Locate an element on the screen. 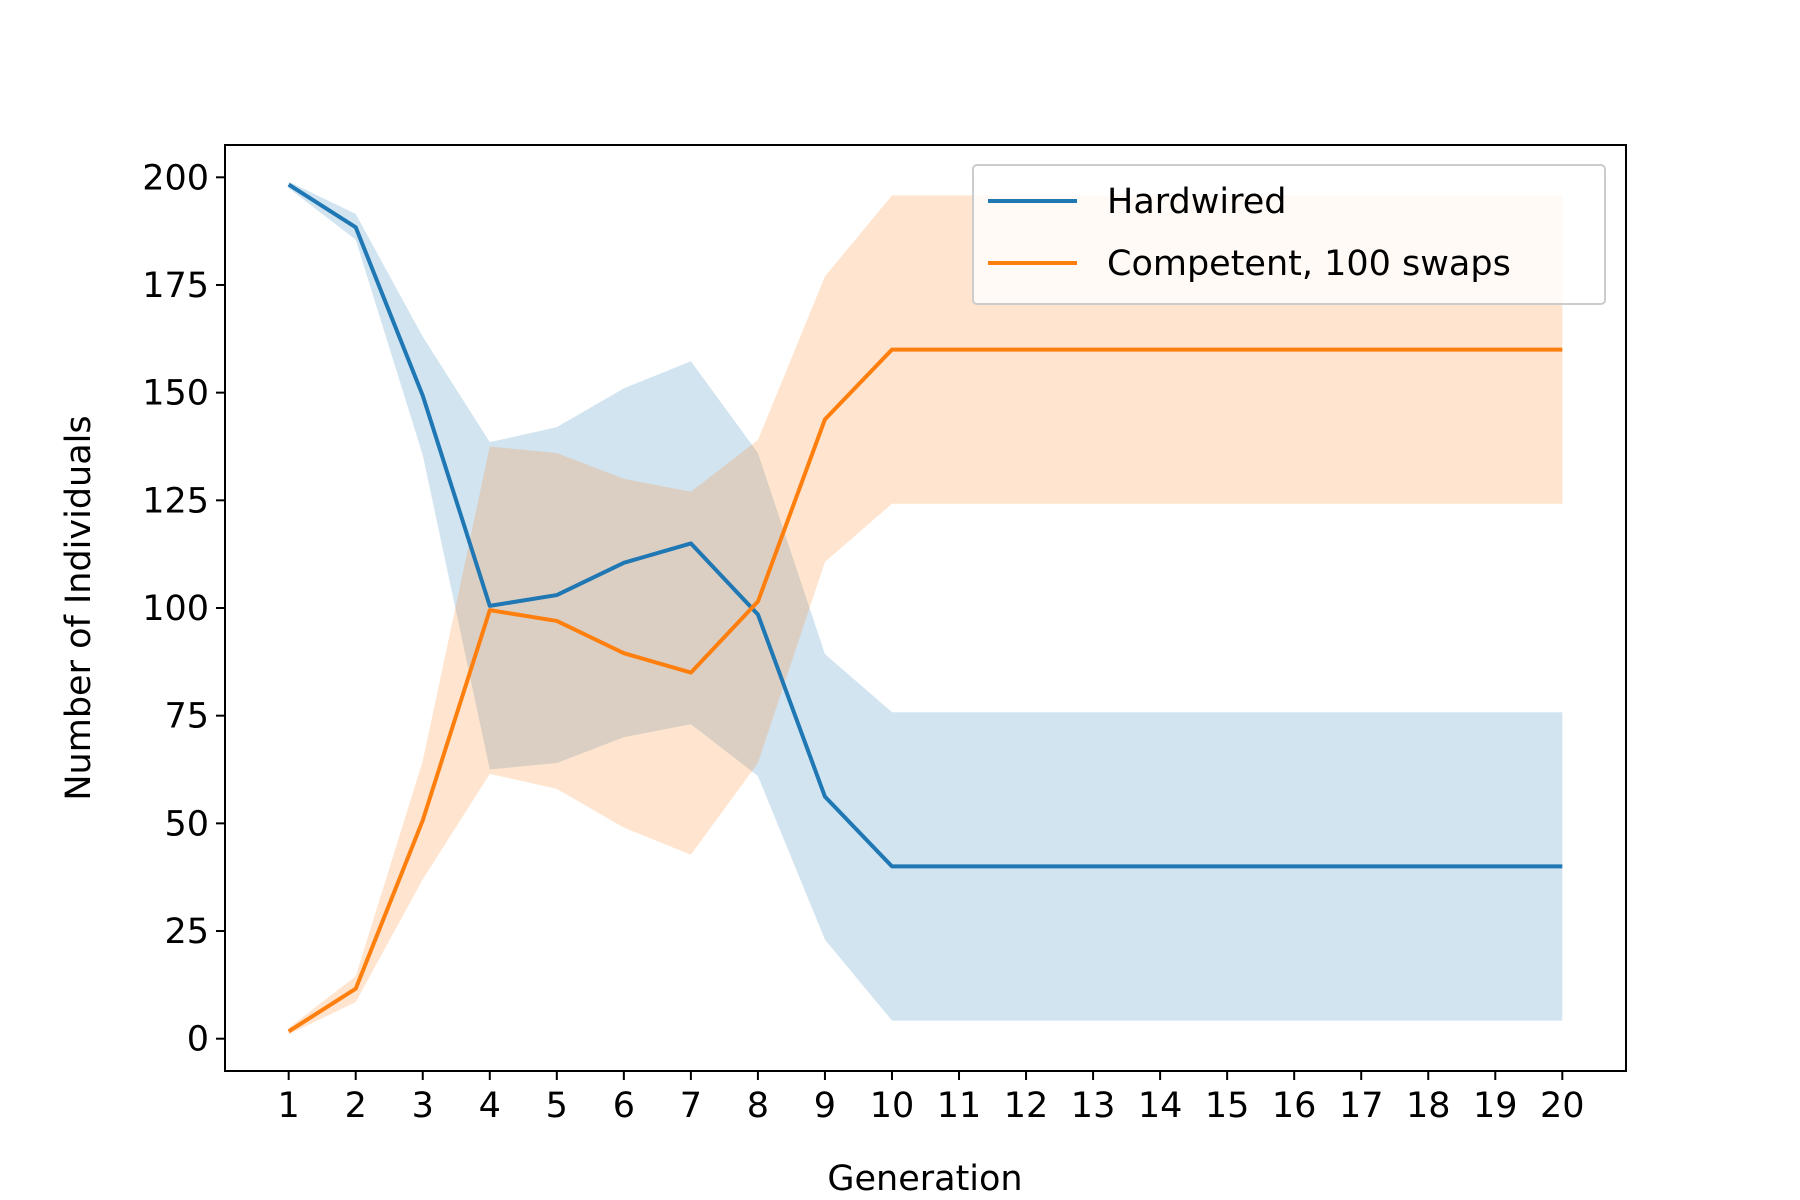 This screenshot has height=1200, width=1800. legend-box is located at coordinates (1289, 234).